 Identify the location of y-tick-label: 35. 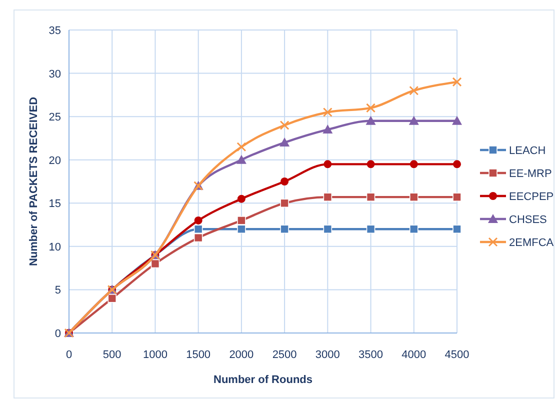
(54, 31).